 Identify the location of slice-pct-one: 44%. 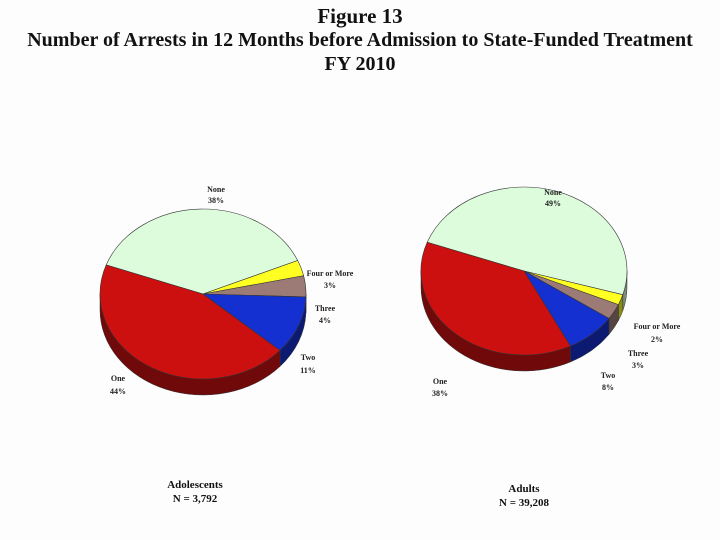
(118, 391).